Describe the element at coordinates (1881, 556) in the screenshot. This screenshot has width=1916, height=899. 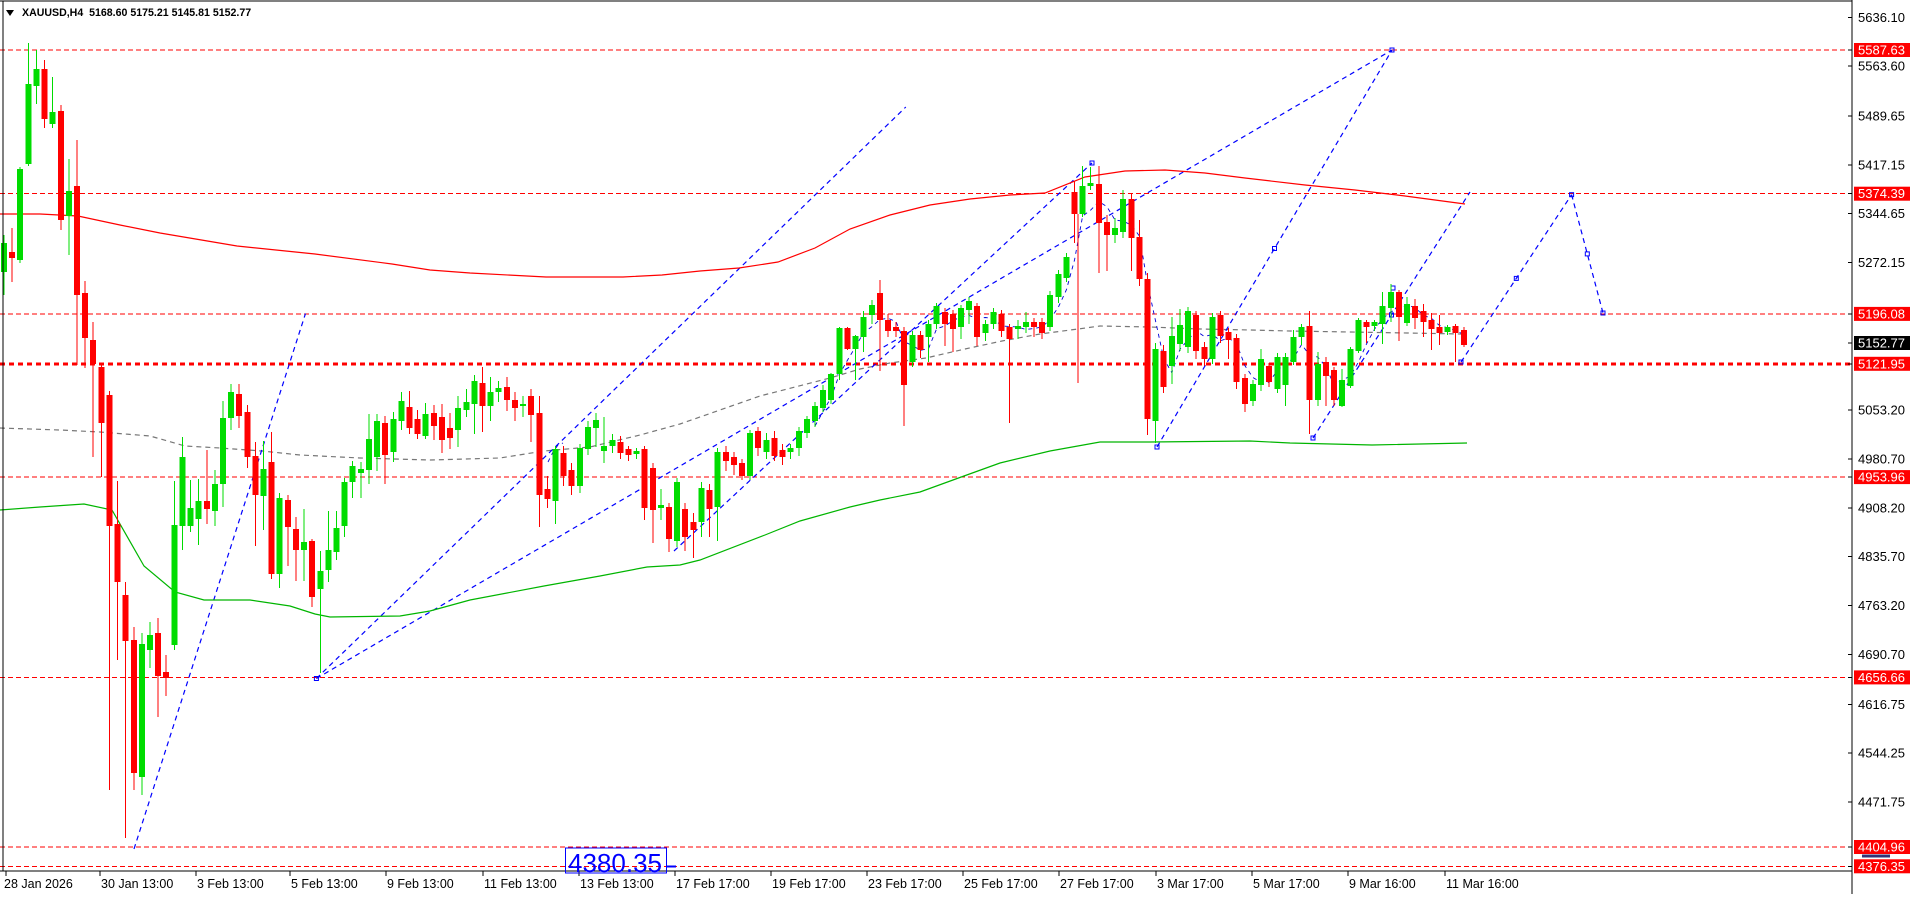
I see `svg-text: 4835.70` at that location.